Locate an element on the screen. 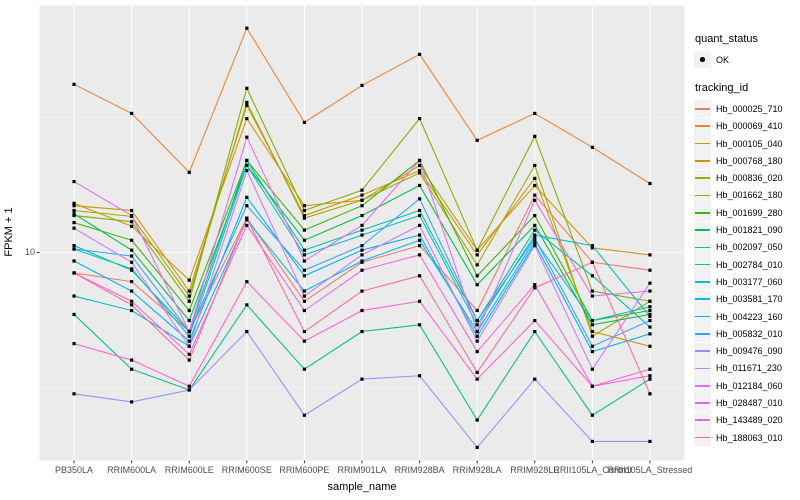  legend-entry-ok: OK is located at coordinates (747, 60).